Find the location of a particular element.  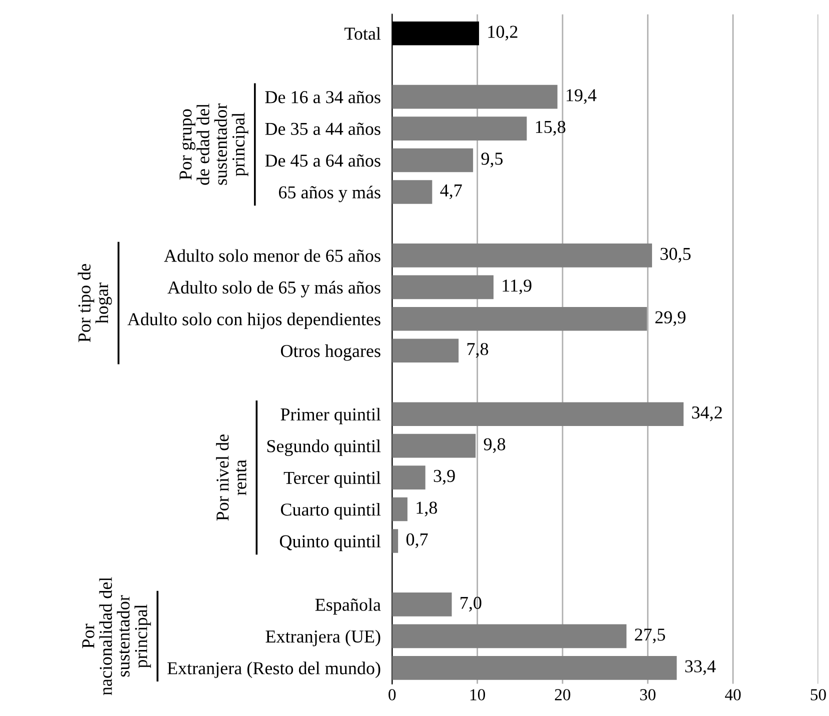

y-tick-label: Otros hogares is located at coordinates (330, 352).